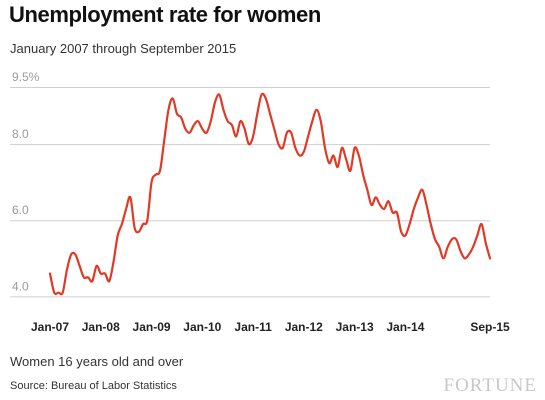 Image resolution: width=545 pixels, height=400 pixels. What do you see at coordinates (20, 134) in the screenshot?
I see `y-tick-label: 8.0` at bounding box center [20, 134].